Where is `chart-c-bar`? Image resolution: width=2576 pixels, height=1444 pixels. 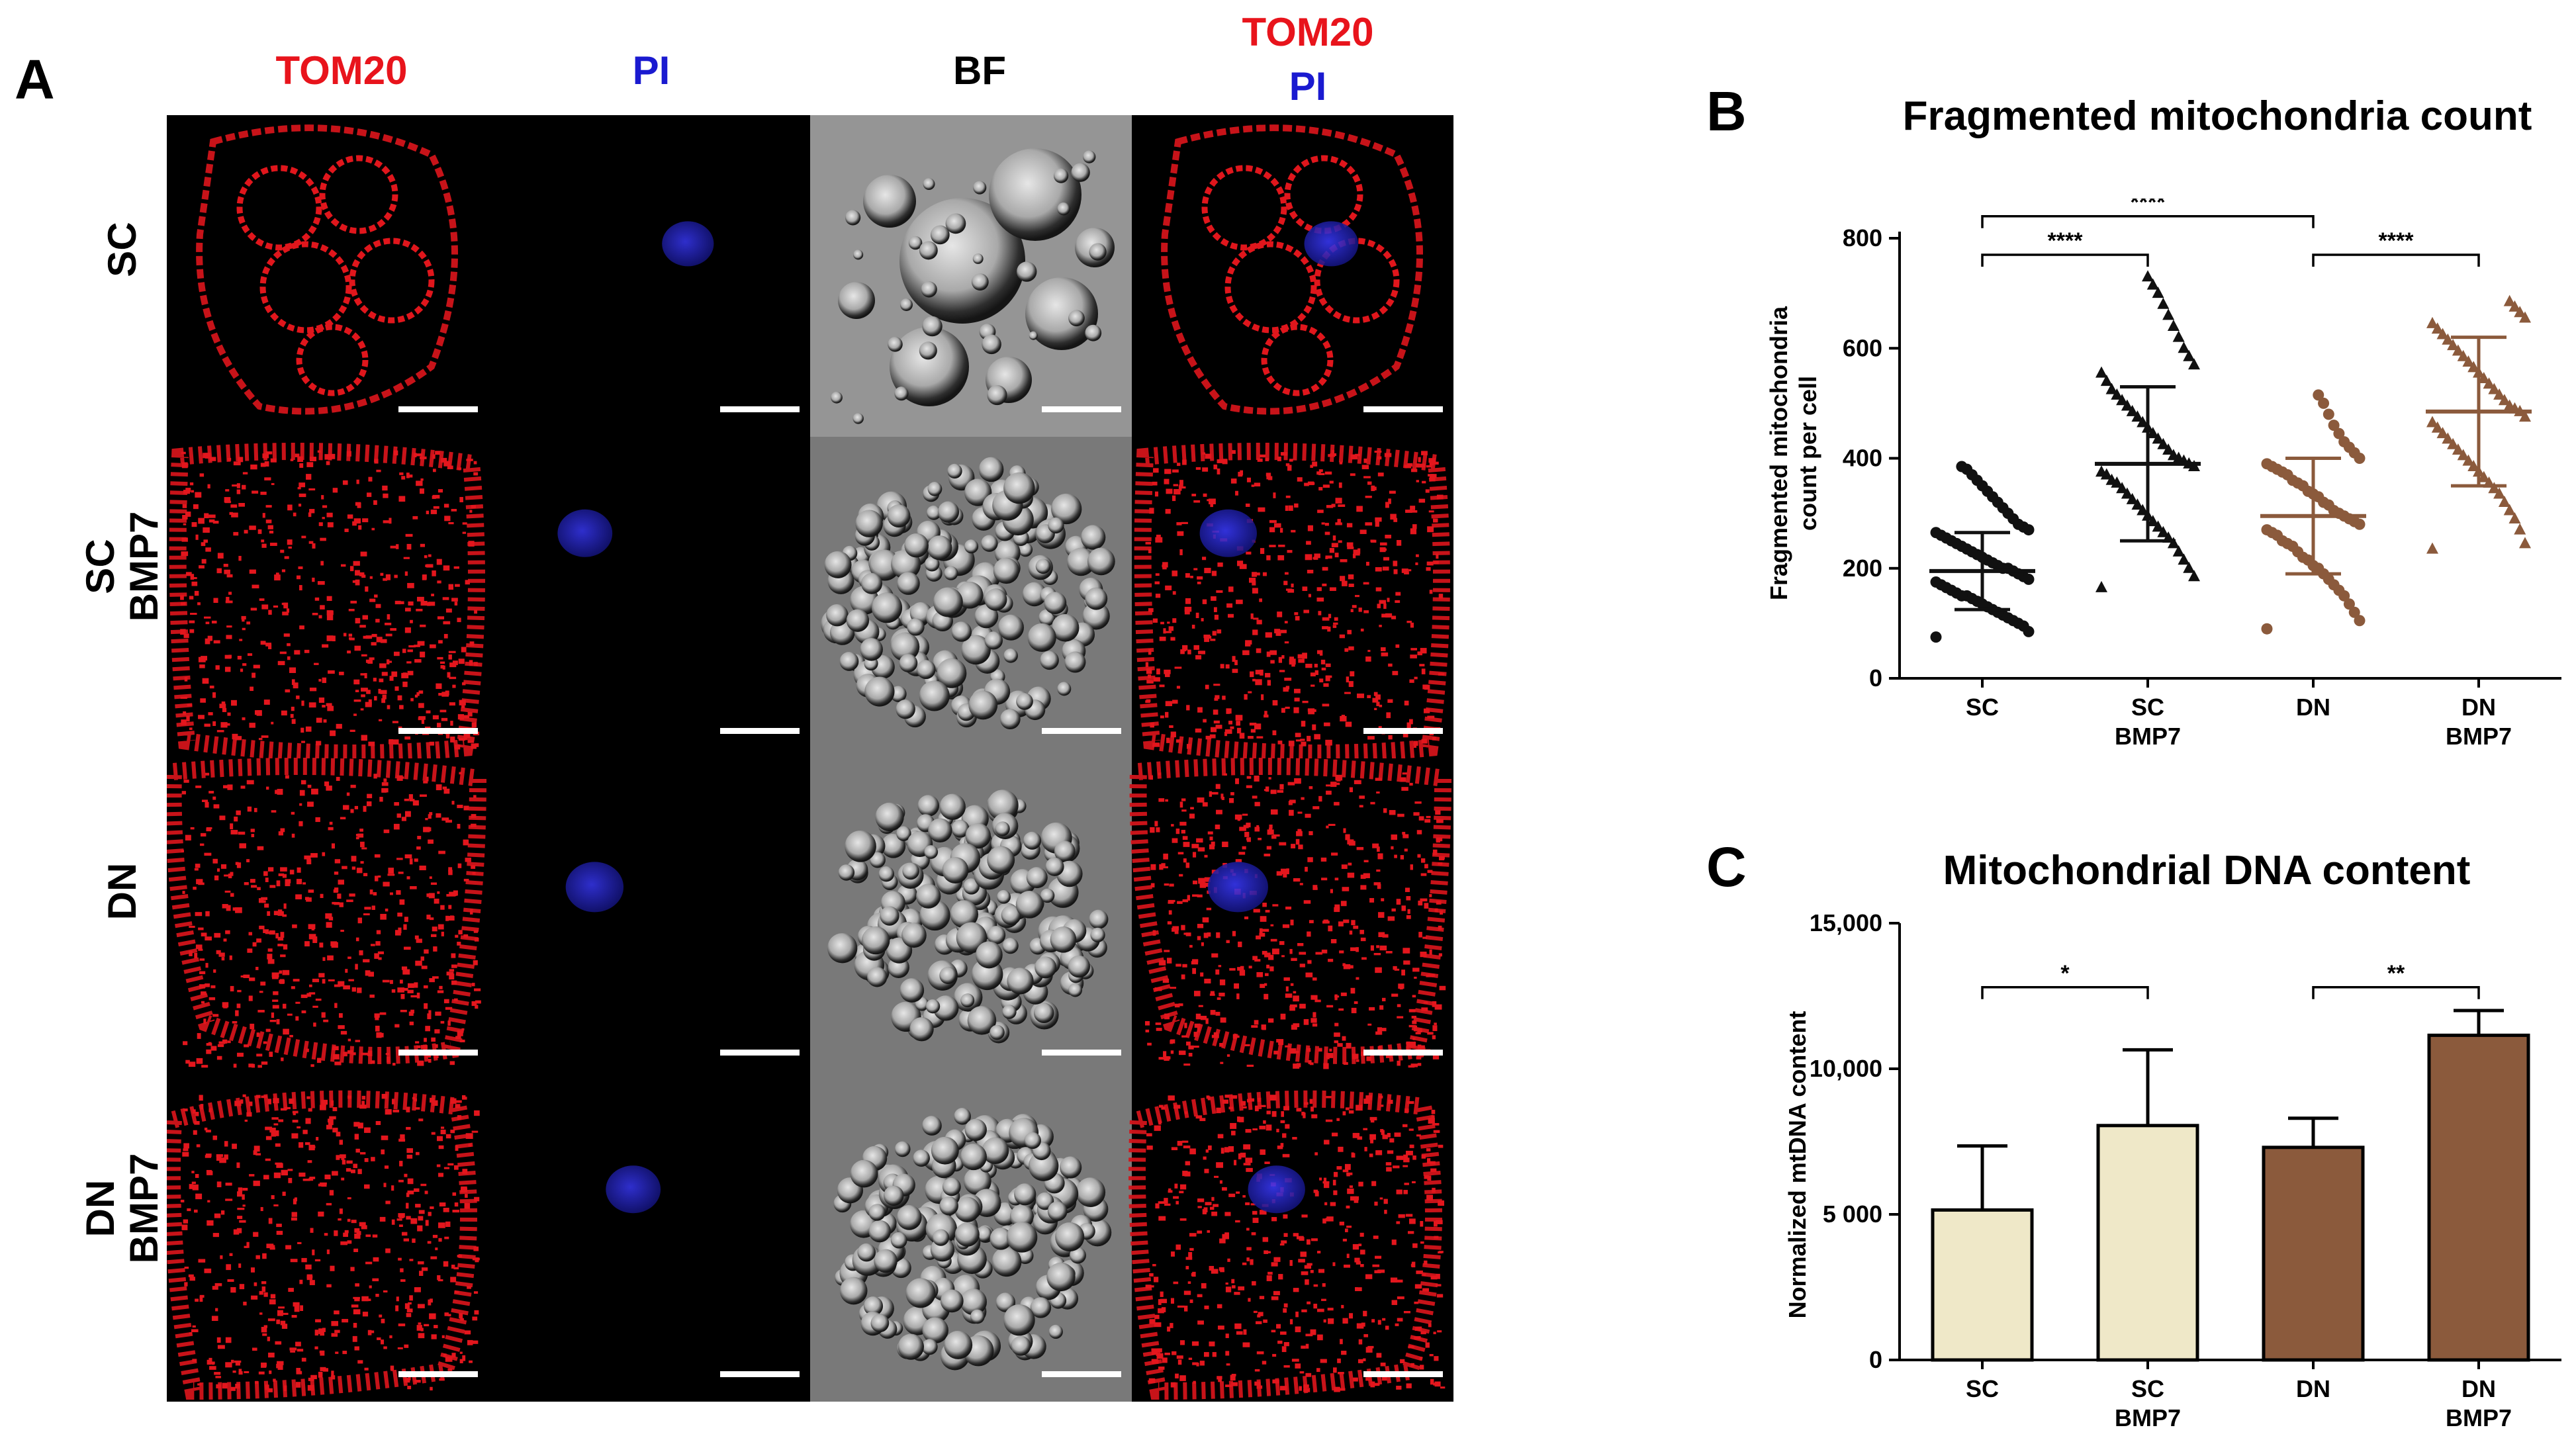 chart-c-bar is located at coordinates (2478, 1197).